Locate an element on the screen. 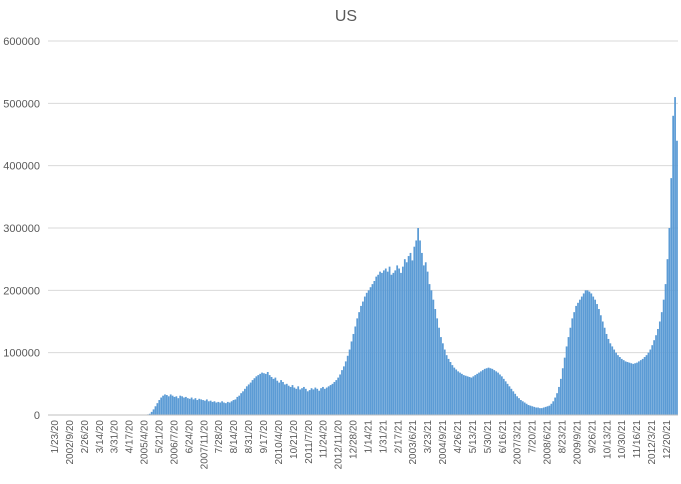 The height and width of the screenshot is (484, 681). x-tick-label: 9/26/21 is located at coordinates (592, 437).